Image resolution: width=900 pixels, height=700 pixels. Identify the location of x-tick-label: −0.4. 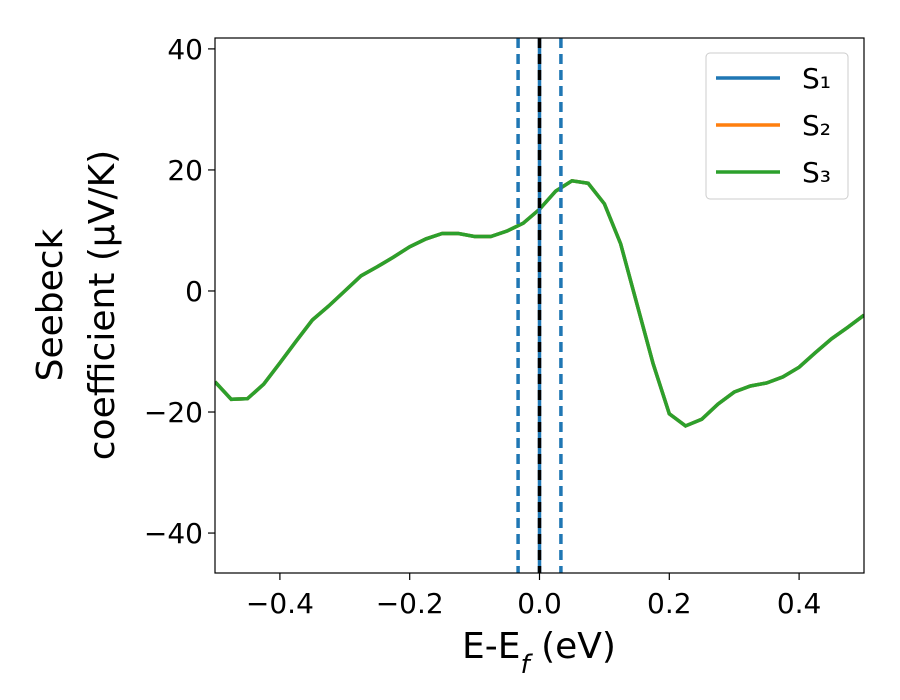
(280, 603).